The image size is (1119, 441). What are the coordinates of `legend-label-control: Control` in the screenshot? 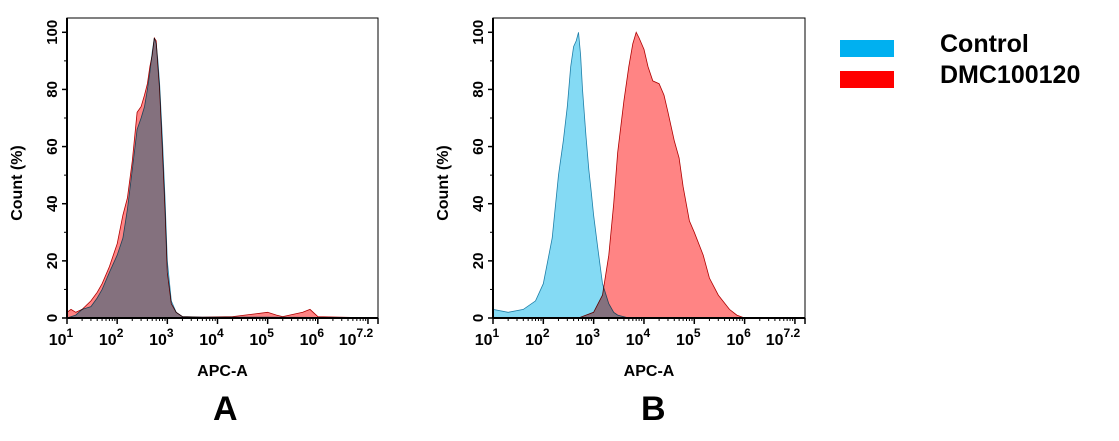 It's located at (984, 44).